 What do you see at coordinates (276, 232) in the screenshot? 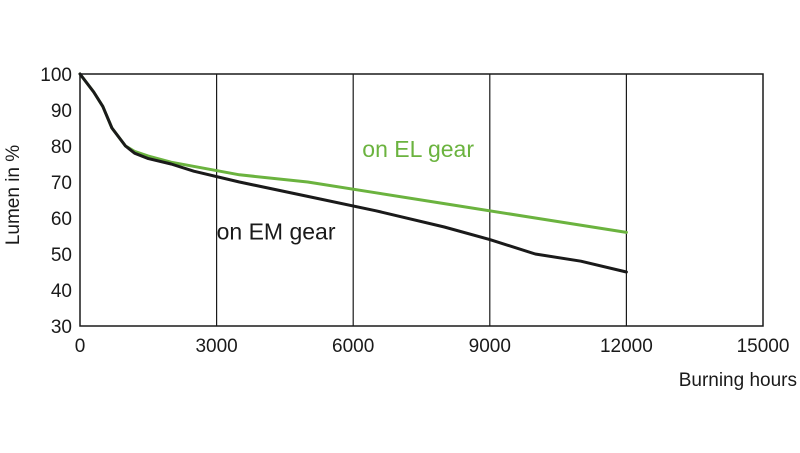
I see `series-annotation: on EM gear` at bounding box center [276, 232].